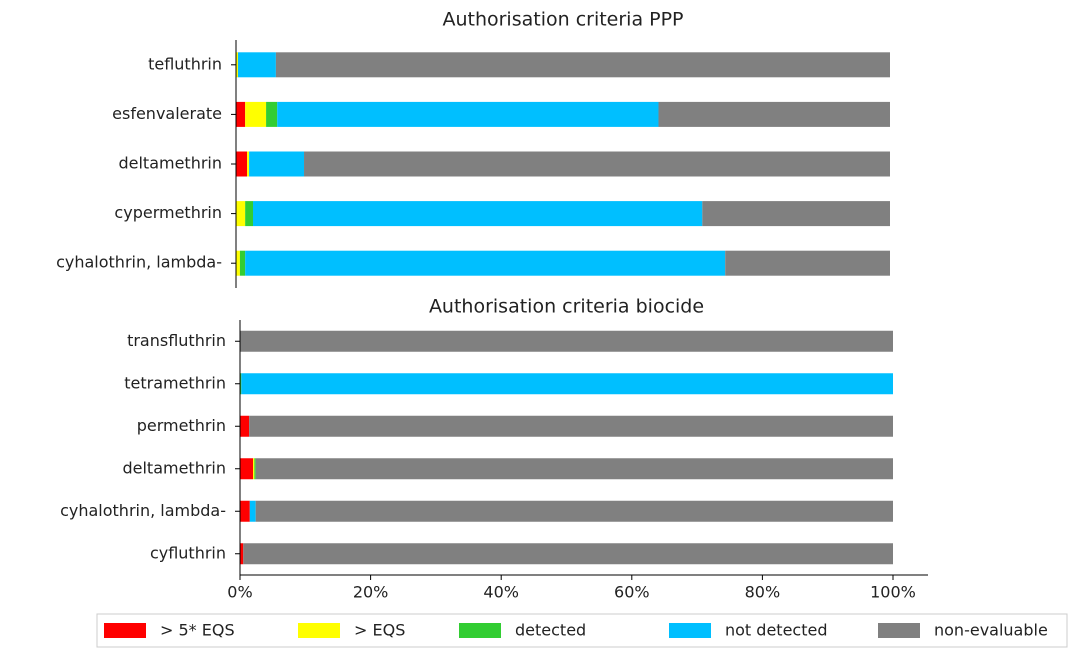 This screenshot has width=1072, height=648. Describe the element at coordinates (776, 630) in the screenshot. I see `legend-label: not detected` at that location.